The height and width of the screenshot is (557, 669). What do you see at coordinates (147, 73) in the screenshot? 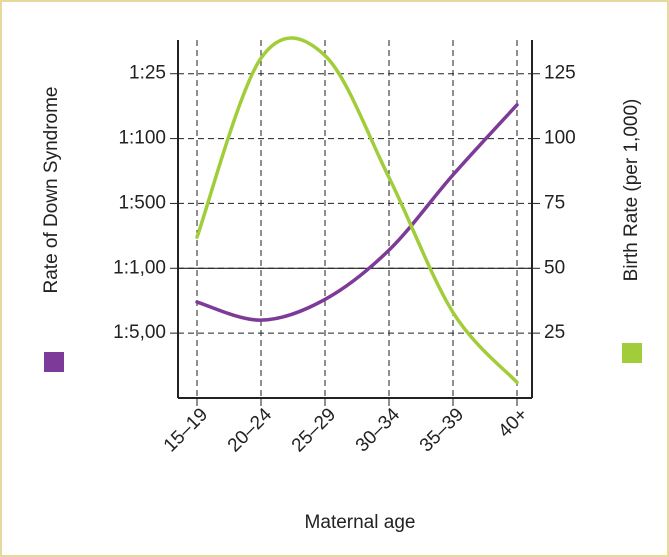
I see `y-tick-label: 1:25` at bounding box center [147, 73].